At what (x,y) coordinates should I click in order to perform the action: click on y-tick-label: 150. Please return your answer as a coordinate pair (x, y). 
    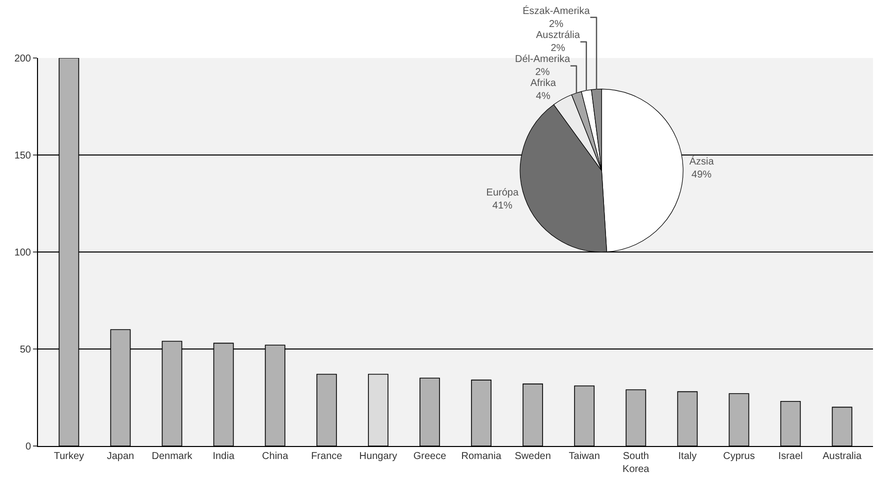
    Looking at the image, I should click on (23, 156).